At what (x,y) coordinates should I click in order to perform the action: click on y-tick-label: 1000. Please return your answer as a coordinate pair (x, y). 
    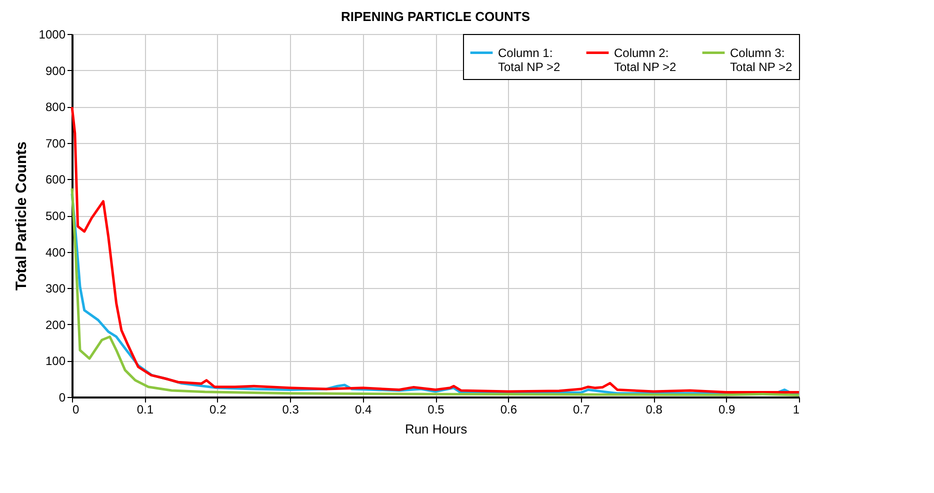
    Looking at the image, I should click on (52, 35).